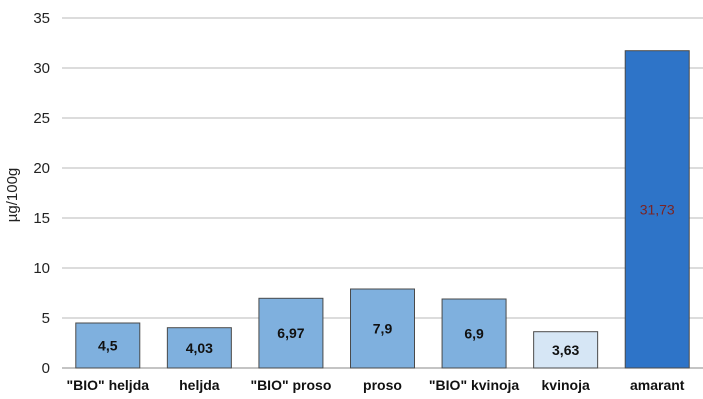 Image resolution: width=703 pixels, height=399 pixels. What do you see at coordinates (46, 368) in the screenshot?
I see `y-tick-label: 0` at bounding box center [46, 368].